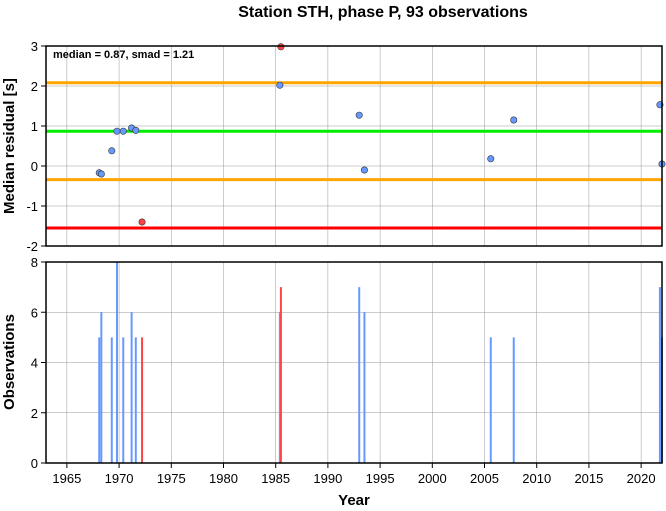 This screenshot has height=511, width=666. I want to click on x-tick-label: 1990, so click(327, 478).